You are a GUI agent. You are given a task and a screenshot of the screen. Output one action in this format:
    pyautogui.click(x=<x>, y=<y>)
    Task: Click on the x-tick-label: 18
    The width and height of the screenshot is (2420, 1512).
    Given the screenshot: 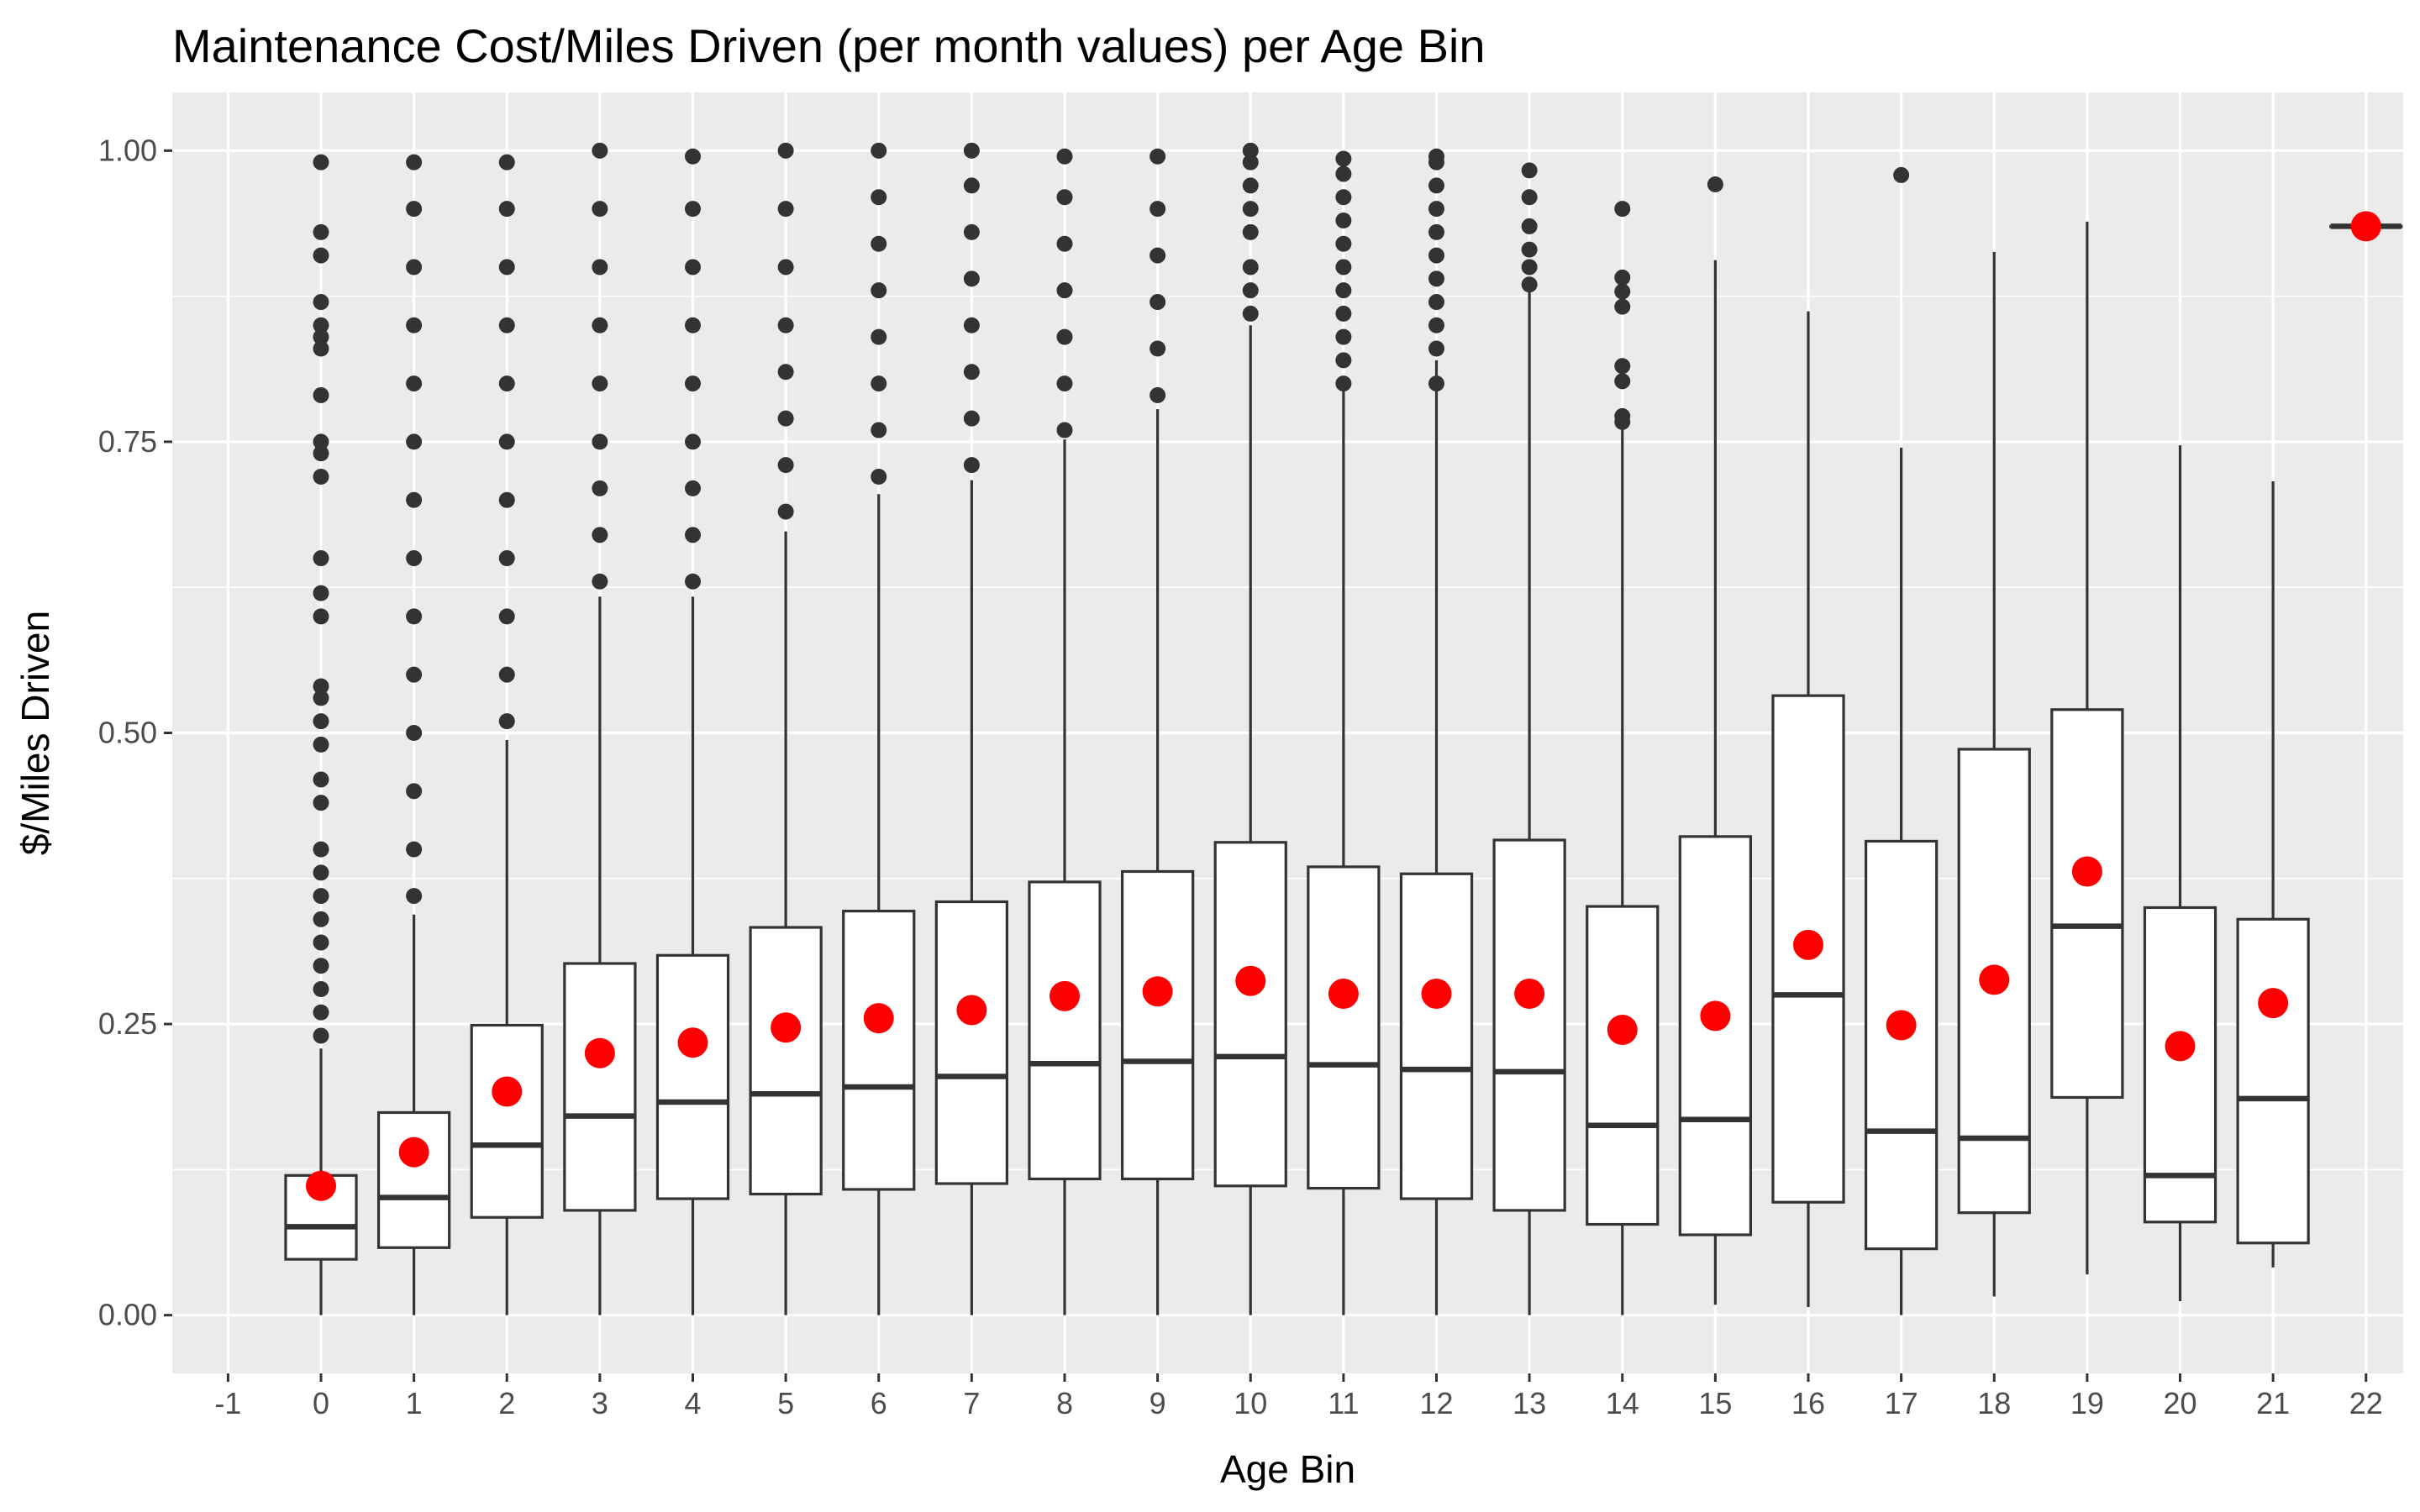 What is the action you would take?
    pyautogui.click(x=1994, y=1403)
    